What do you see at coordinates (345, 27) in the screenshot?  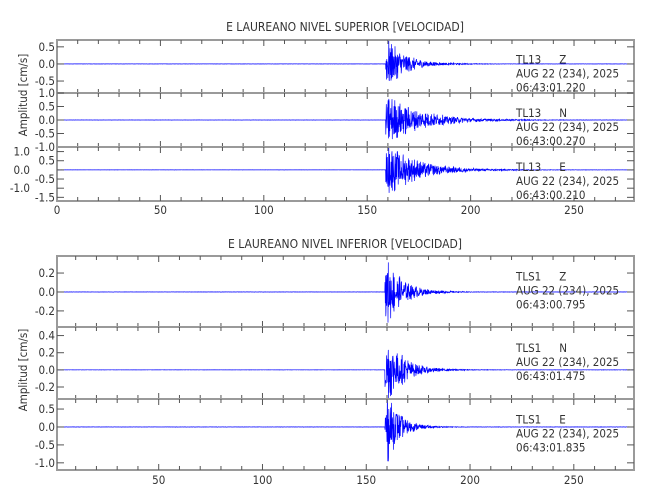 I see `chart-title: E LAUREANO NIVEL SUPERIOR [VELOCIDAD]` at bounding box center [345, 27].